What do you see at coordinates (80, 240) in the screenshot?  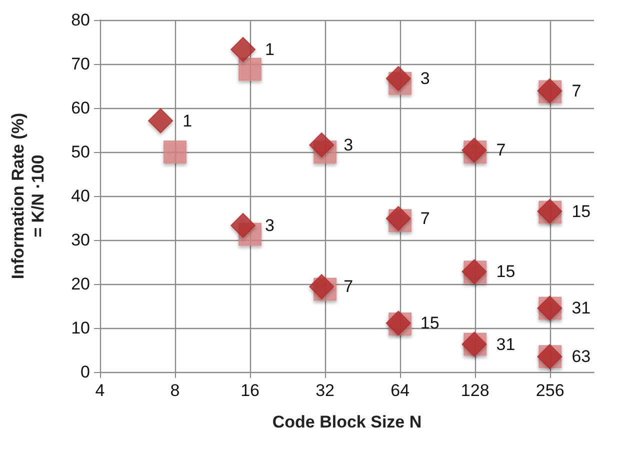 I see `y-tick-label: 30` at bounding box center [80, 240].